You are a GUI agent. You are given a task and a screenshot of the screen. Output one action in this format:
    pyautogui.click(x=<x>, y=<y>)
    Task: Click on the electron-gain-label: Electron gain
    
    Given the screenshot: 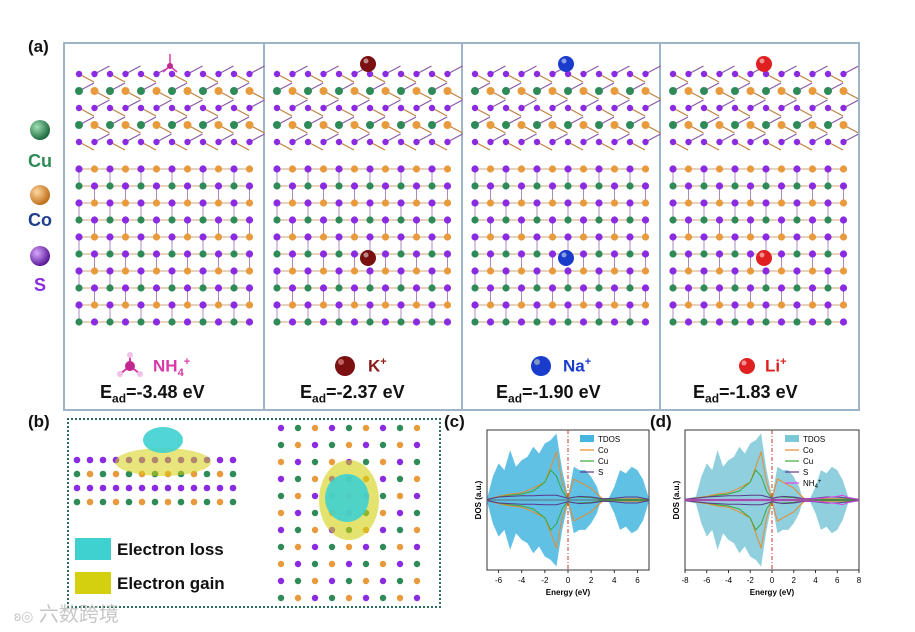 What is the action you would take?
    pyautogui.click(x=171, y=583)
    